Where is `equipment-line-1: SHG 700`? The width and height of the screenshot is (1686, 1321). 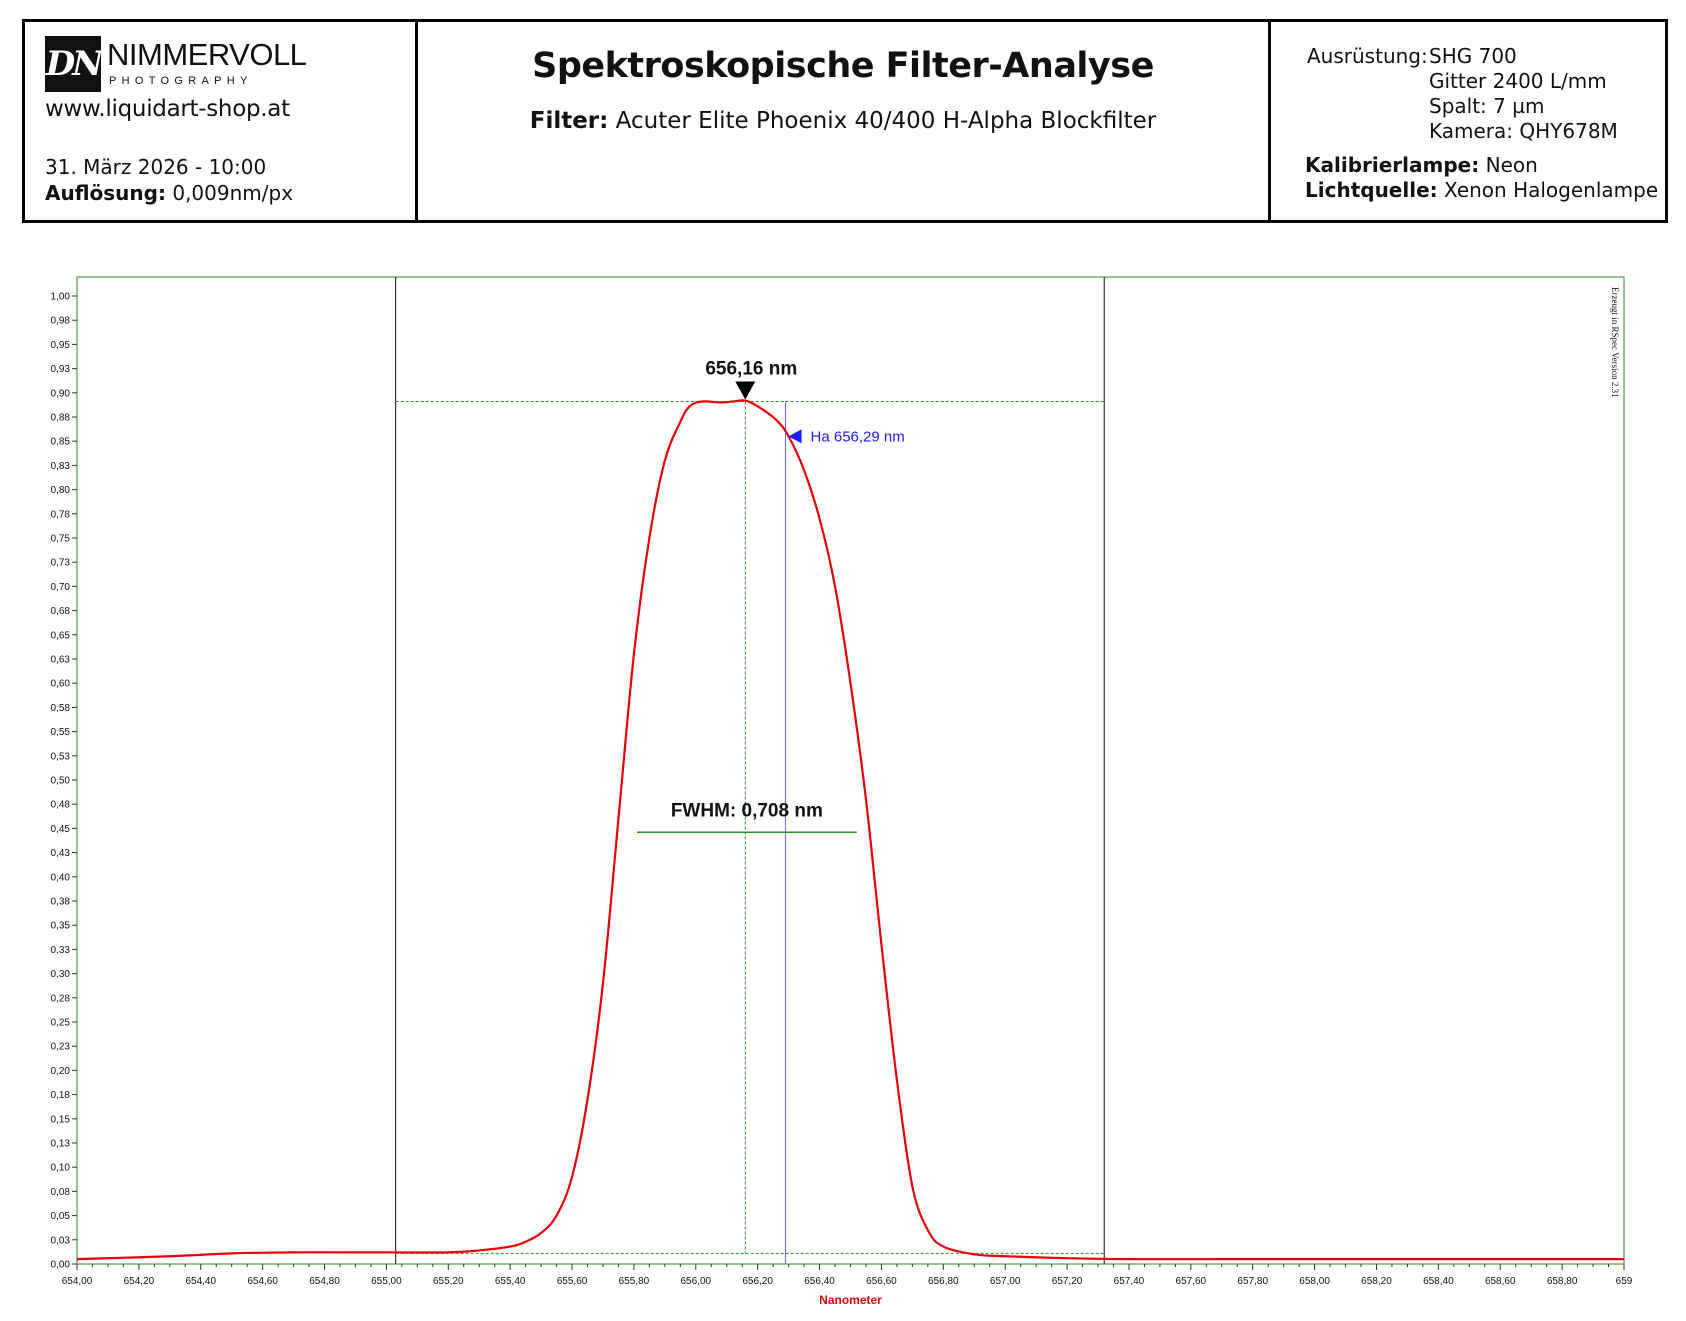 equipment-line-1: SHG 700 is located at coordinates (1473, 56).